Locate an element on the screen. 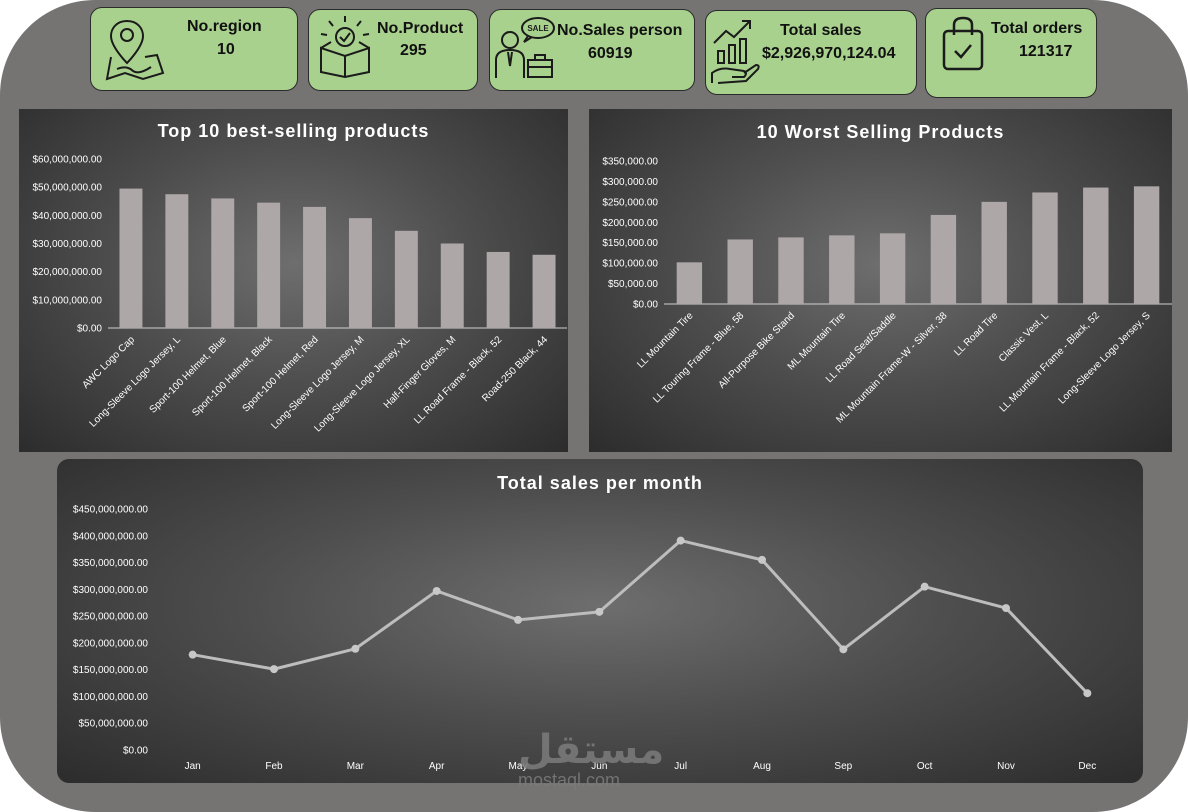  y-tick-label: $150,000,000.00 is located at coordinates (111, 670).